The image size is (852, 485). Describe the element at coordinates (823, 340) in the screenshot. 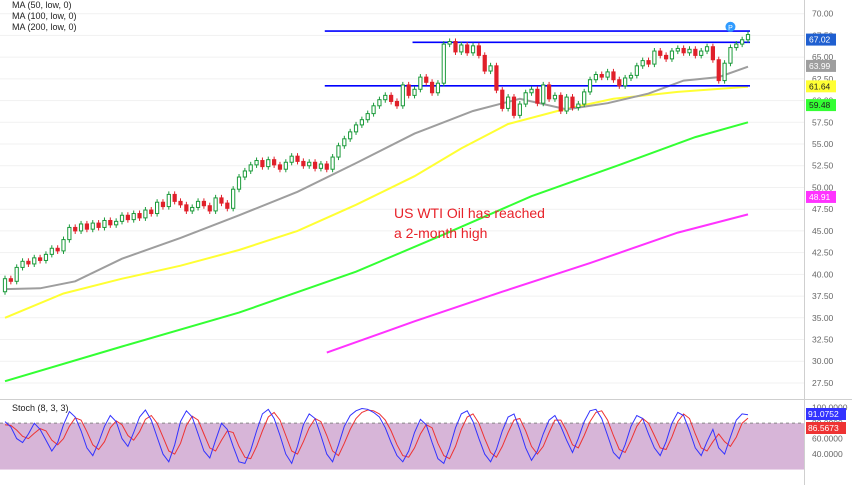

I see `price-tick-label: 32.50` at that location.